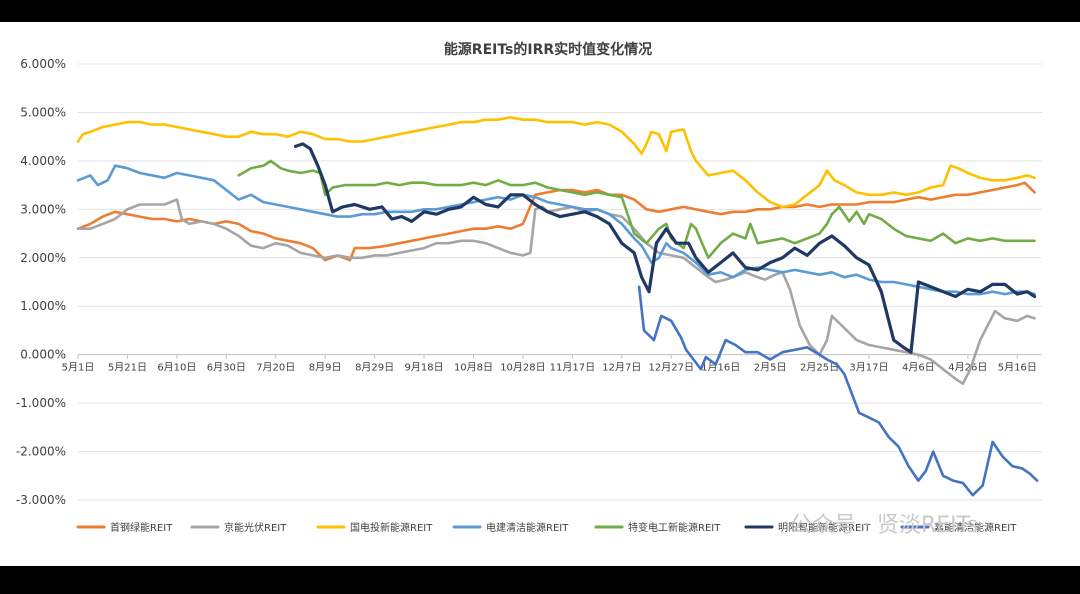  What do you see at coordinates (391, 527) in the screenshot?
I see `legend-label: 国电投新能源REIT` at bounding box center [391, 527].